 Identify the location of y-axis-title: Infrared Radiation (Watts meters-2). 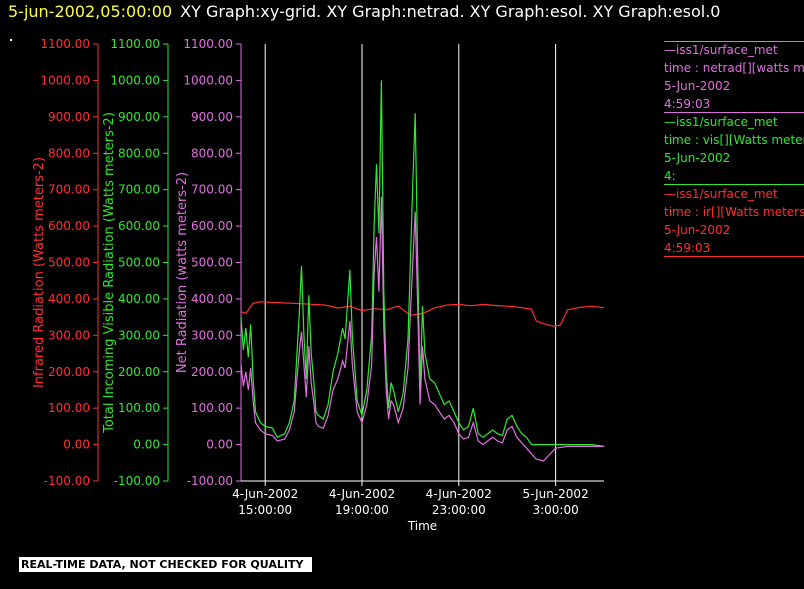
(39, 272).